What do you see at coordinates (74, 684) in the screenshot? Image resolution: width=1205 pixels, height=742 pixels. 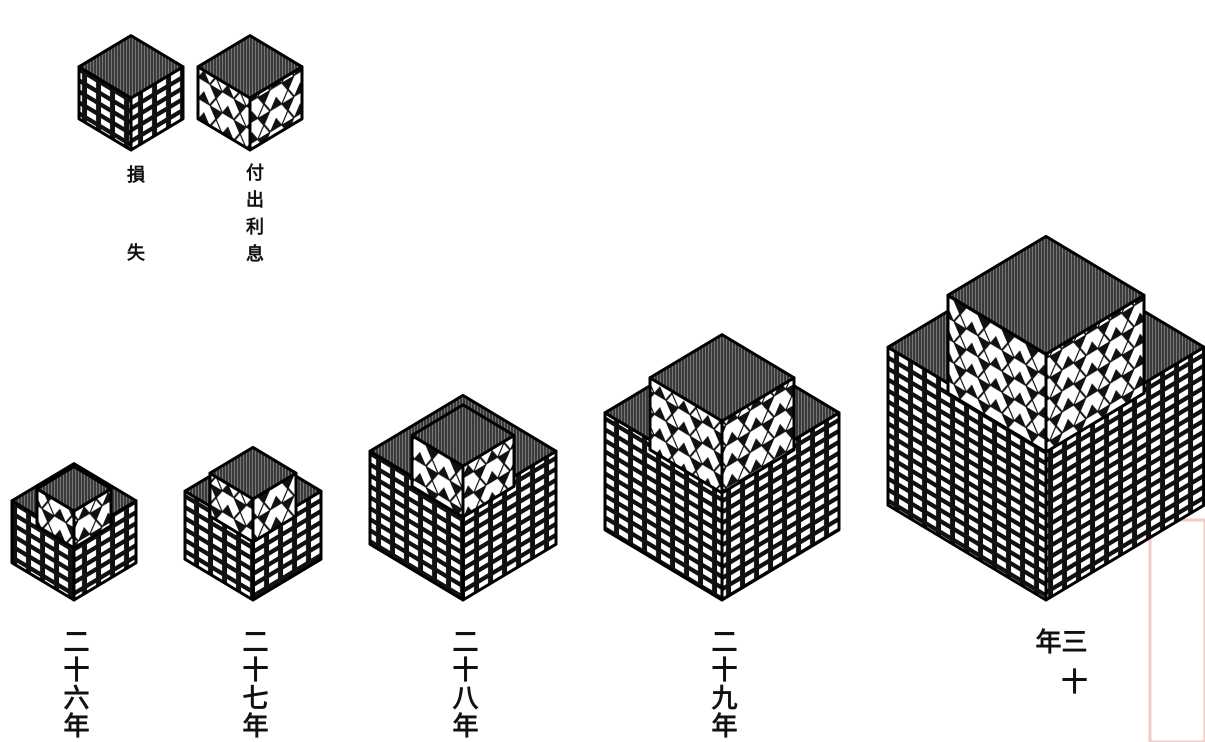 I see `year-label: 二十六年` at bounding box center [74, 684].